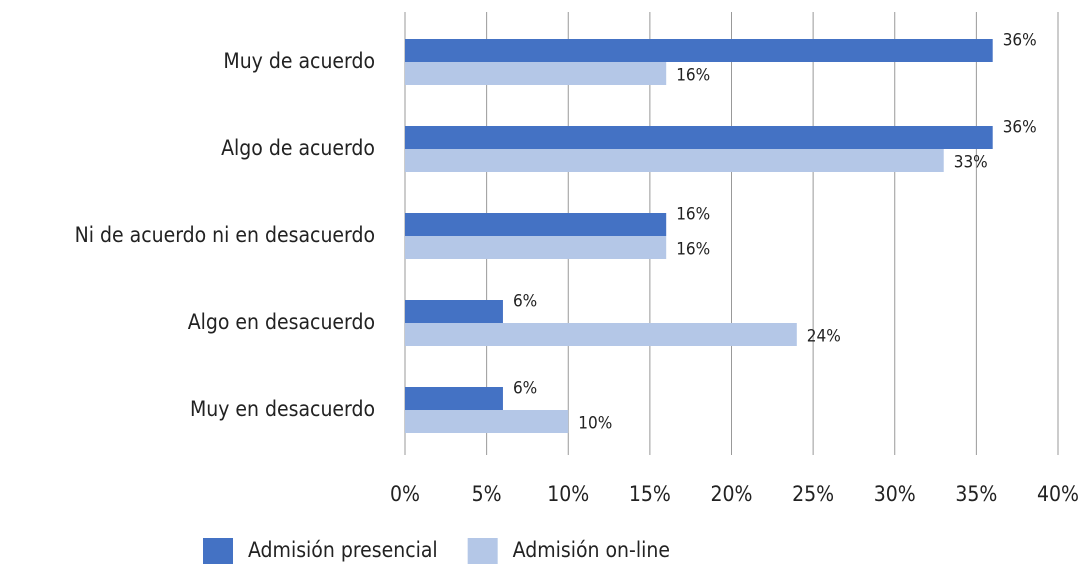 This screenshot has width=1082, height=567. I want to click on x-tick-label: 35%, so click(976, 494).